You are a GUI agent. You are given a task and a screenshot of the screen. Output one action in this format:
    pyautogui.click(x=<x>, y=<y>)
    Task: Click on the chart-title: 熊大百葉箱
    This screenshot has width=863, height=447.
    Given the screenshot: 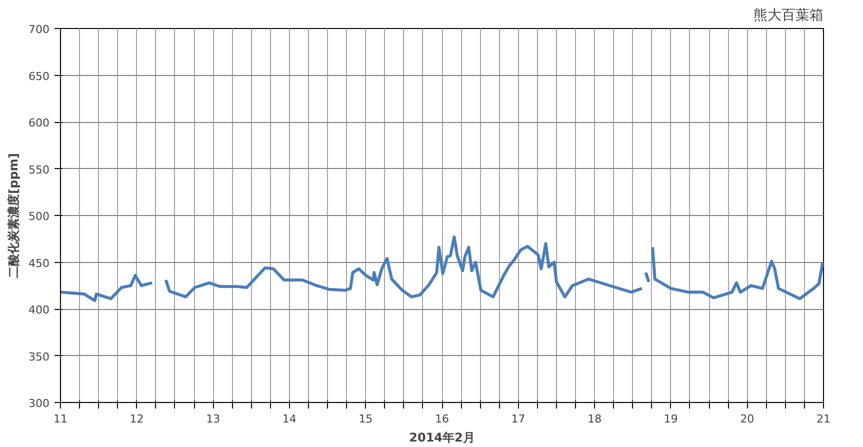 What is the action you would take?
    pyautogui.click(x=789, y=16)
    